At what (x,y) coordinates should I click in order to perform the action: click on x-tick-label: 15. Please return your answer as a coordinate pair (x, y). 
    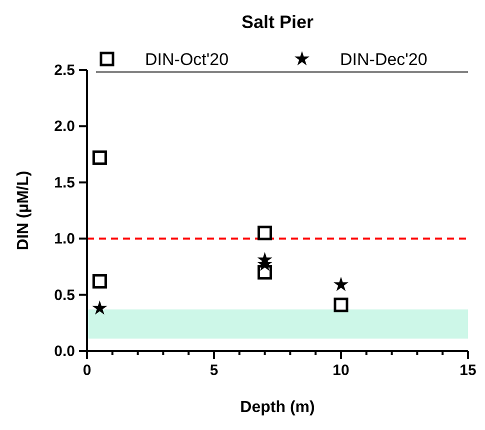
    Looking at the image, I should click on (468, 370).